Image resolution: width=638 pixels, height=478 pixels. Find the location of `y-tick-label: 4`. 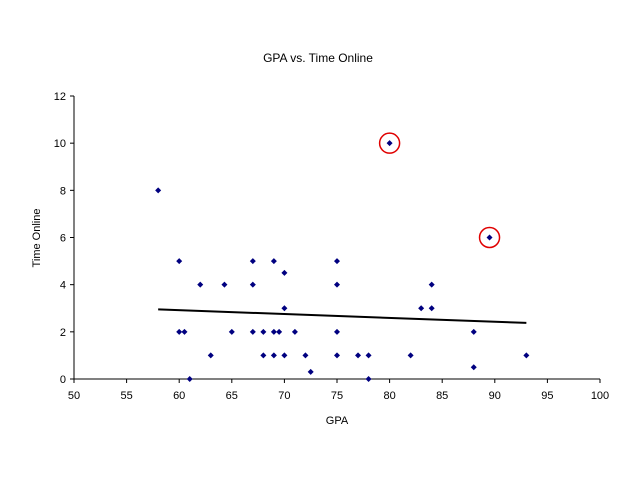

y-tick-label: 4 is located at coordinates (63, 286).